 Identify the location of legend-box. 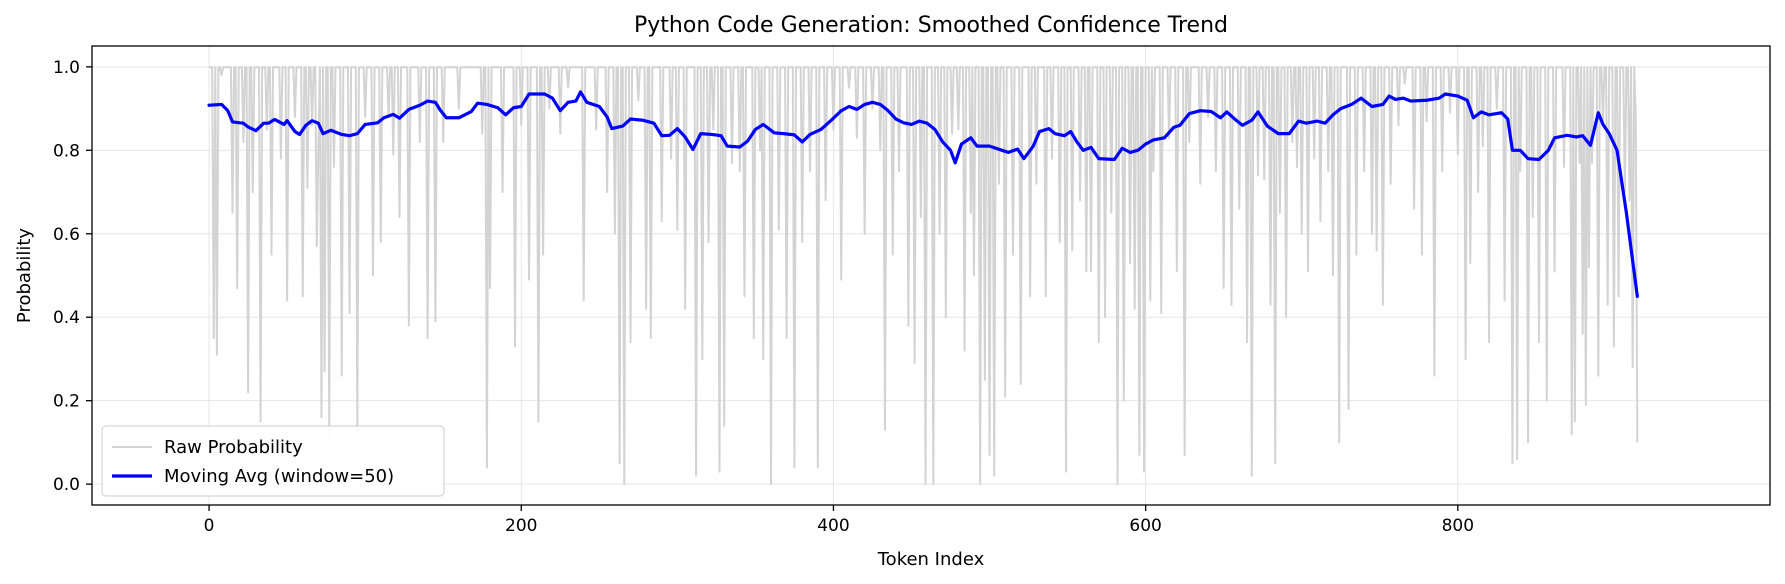
(273, 461).